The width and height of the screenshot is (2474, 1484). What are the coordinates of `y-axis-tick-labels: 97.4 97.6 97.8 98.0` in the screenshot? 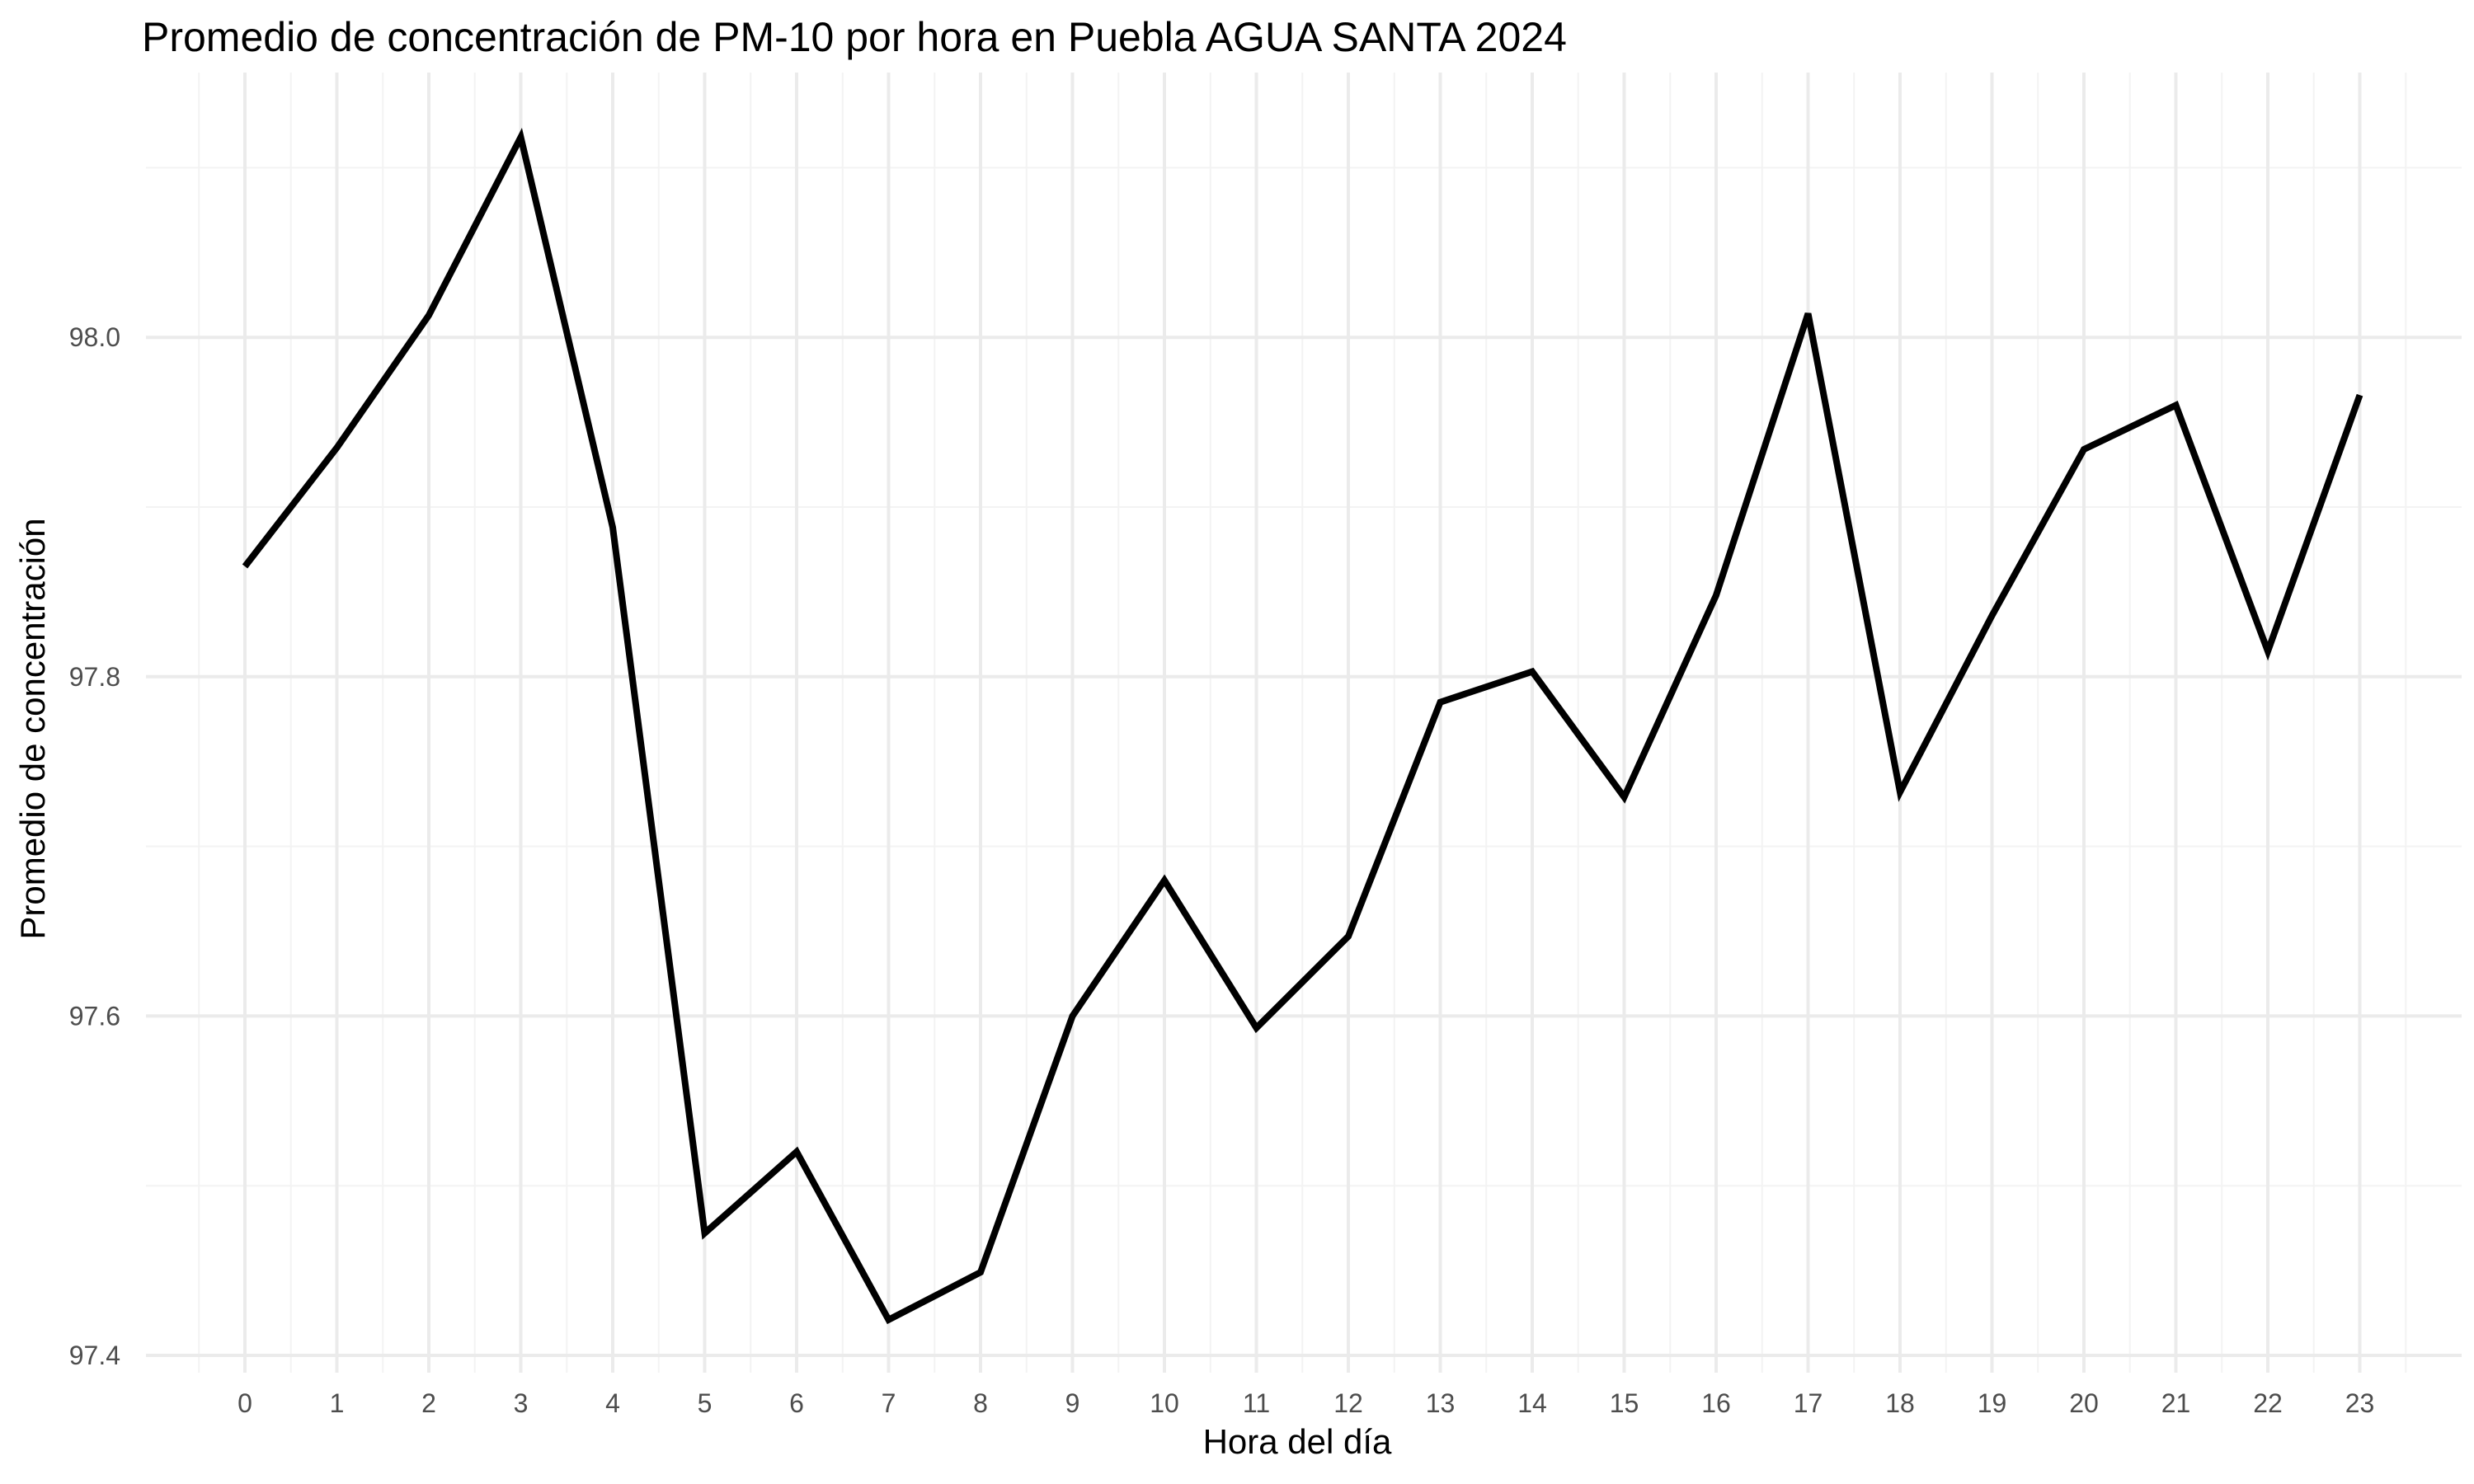 It's located at (94, 846).